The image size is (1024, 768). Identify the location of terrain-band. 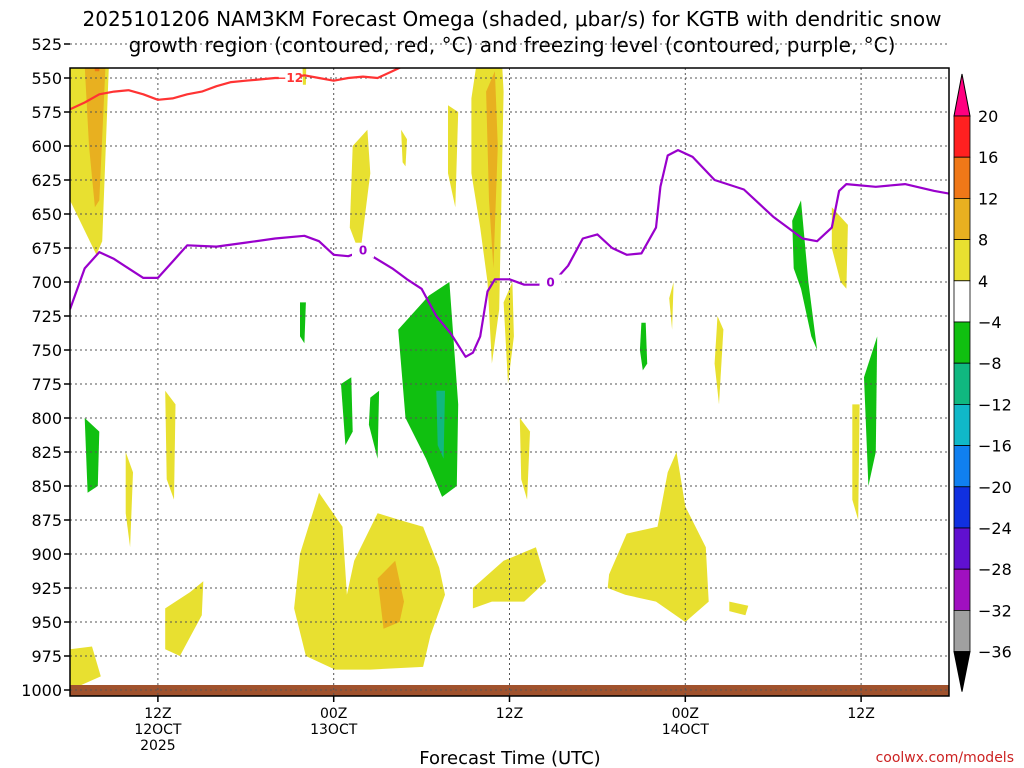
(509, 690).